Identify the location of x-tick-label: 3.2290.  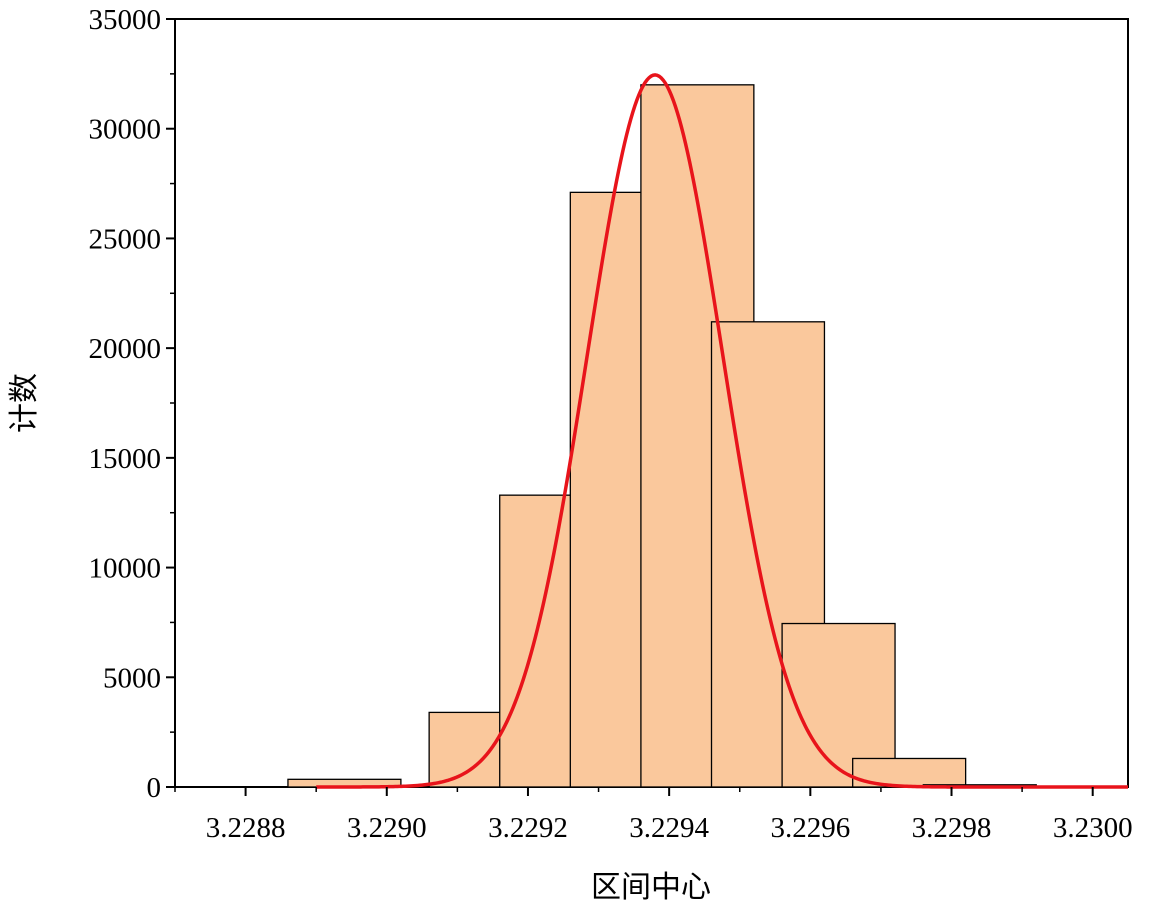
(387, 828).